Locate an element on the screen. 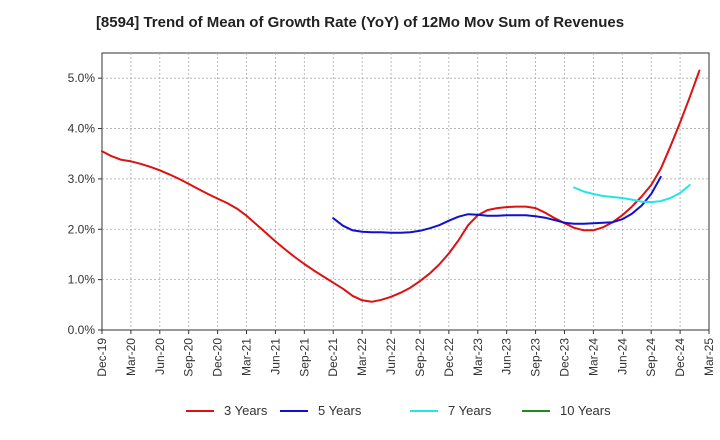 This screenshot has width=720, height=440. y-tick-label: 0.0% is located at coordinates (82, 330).